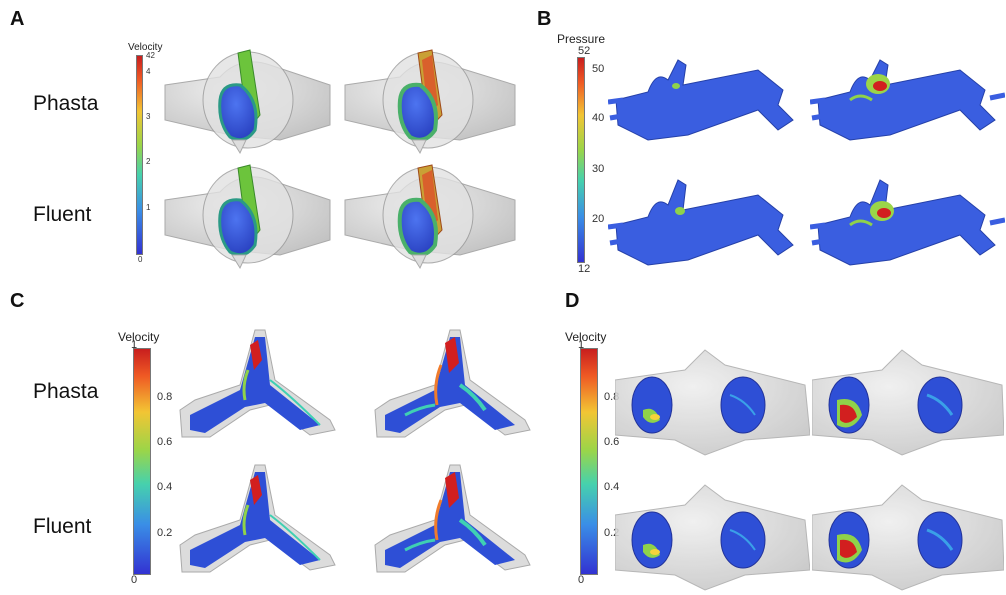  Describe the element at coordinates (612, 533) in the screenshot. I see `panel-d-tick: 0.2` at that location.